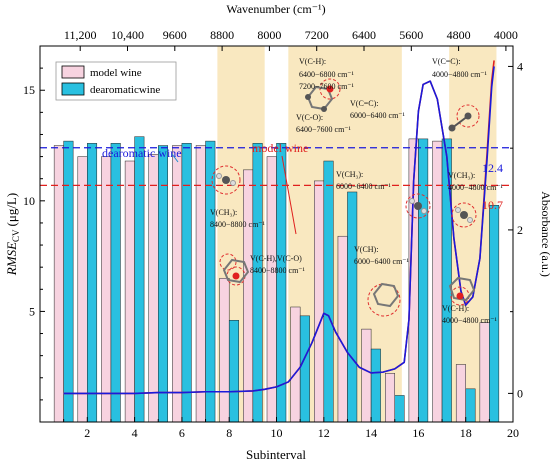 The width and height of the screenshot is (550, 472). Describe the element at coordinates (324, 129) in the screenshot. I see `annotation: 6400−7600 cm⁻¹` at that location.